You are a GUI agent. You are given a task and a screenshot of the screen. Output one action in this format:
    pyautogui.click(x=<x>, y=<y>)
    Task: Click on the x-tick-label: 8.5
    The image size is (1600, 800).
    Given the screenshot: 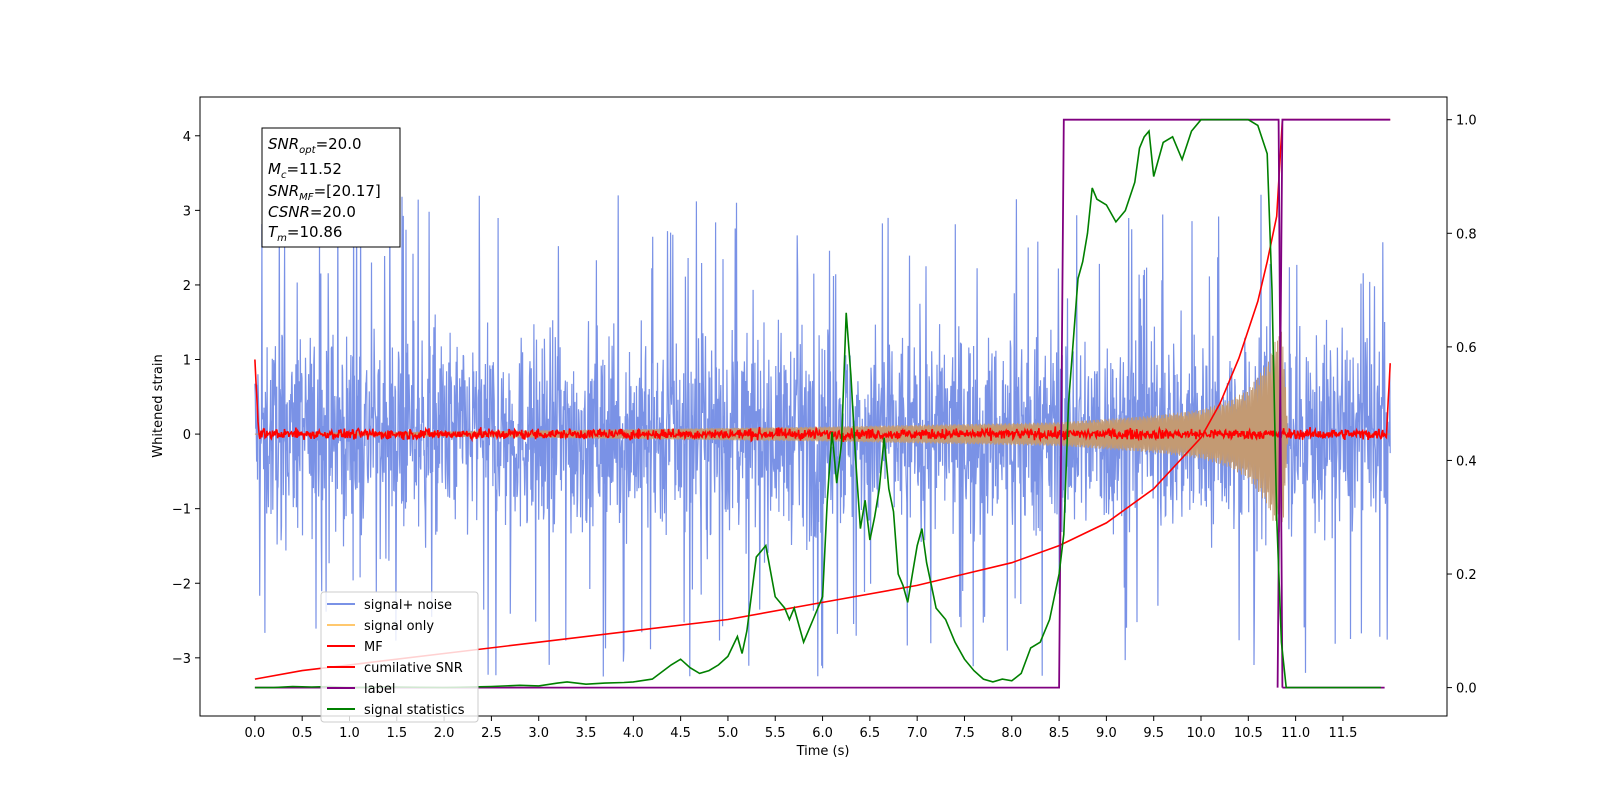 What is the action you would take?
    pyautogui.click(x=1059, y=733)
    